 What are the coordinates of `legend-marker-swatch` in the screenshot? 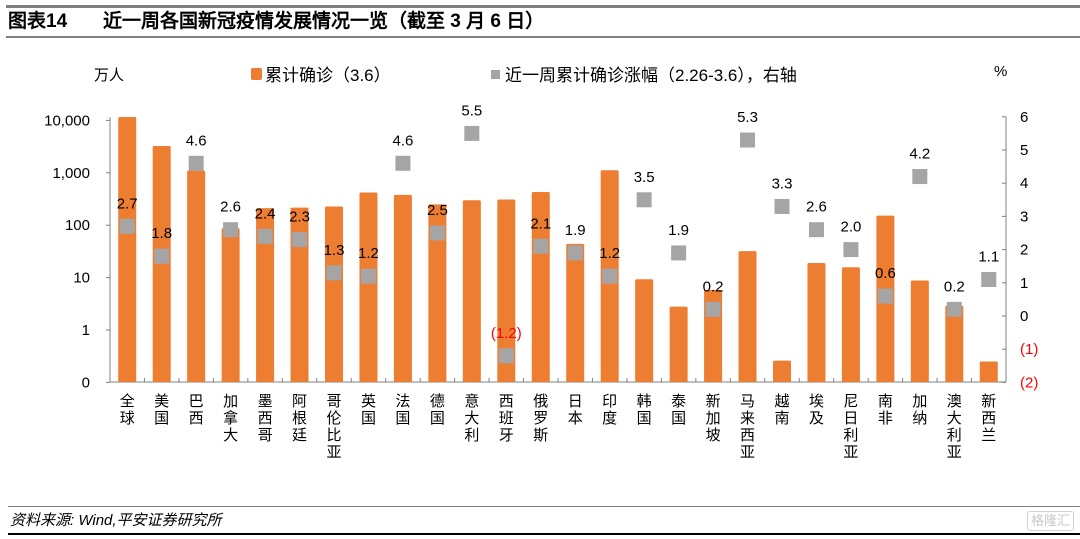 It's located at (495, 74).